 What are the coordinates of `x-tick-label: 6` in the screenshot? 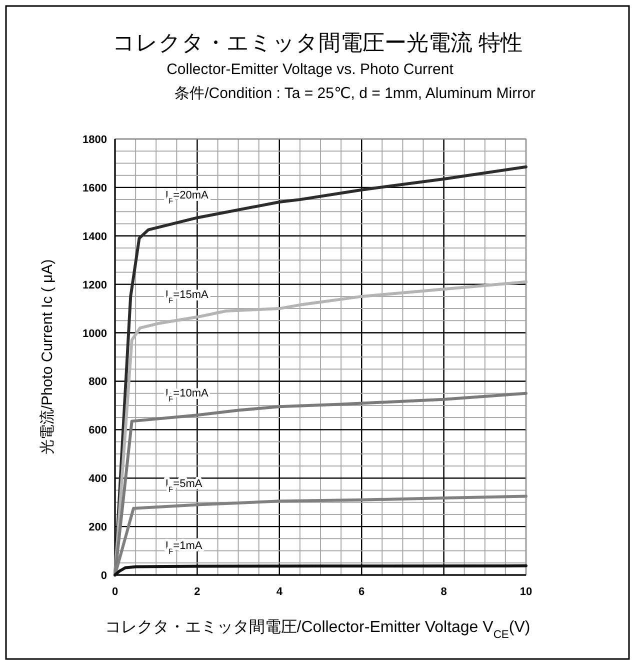 It's located at (361, 592).